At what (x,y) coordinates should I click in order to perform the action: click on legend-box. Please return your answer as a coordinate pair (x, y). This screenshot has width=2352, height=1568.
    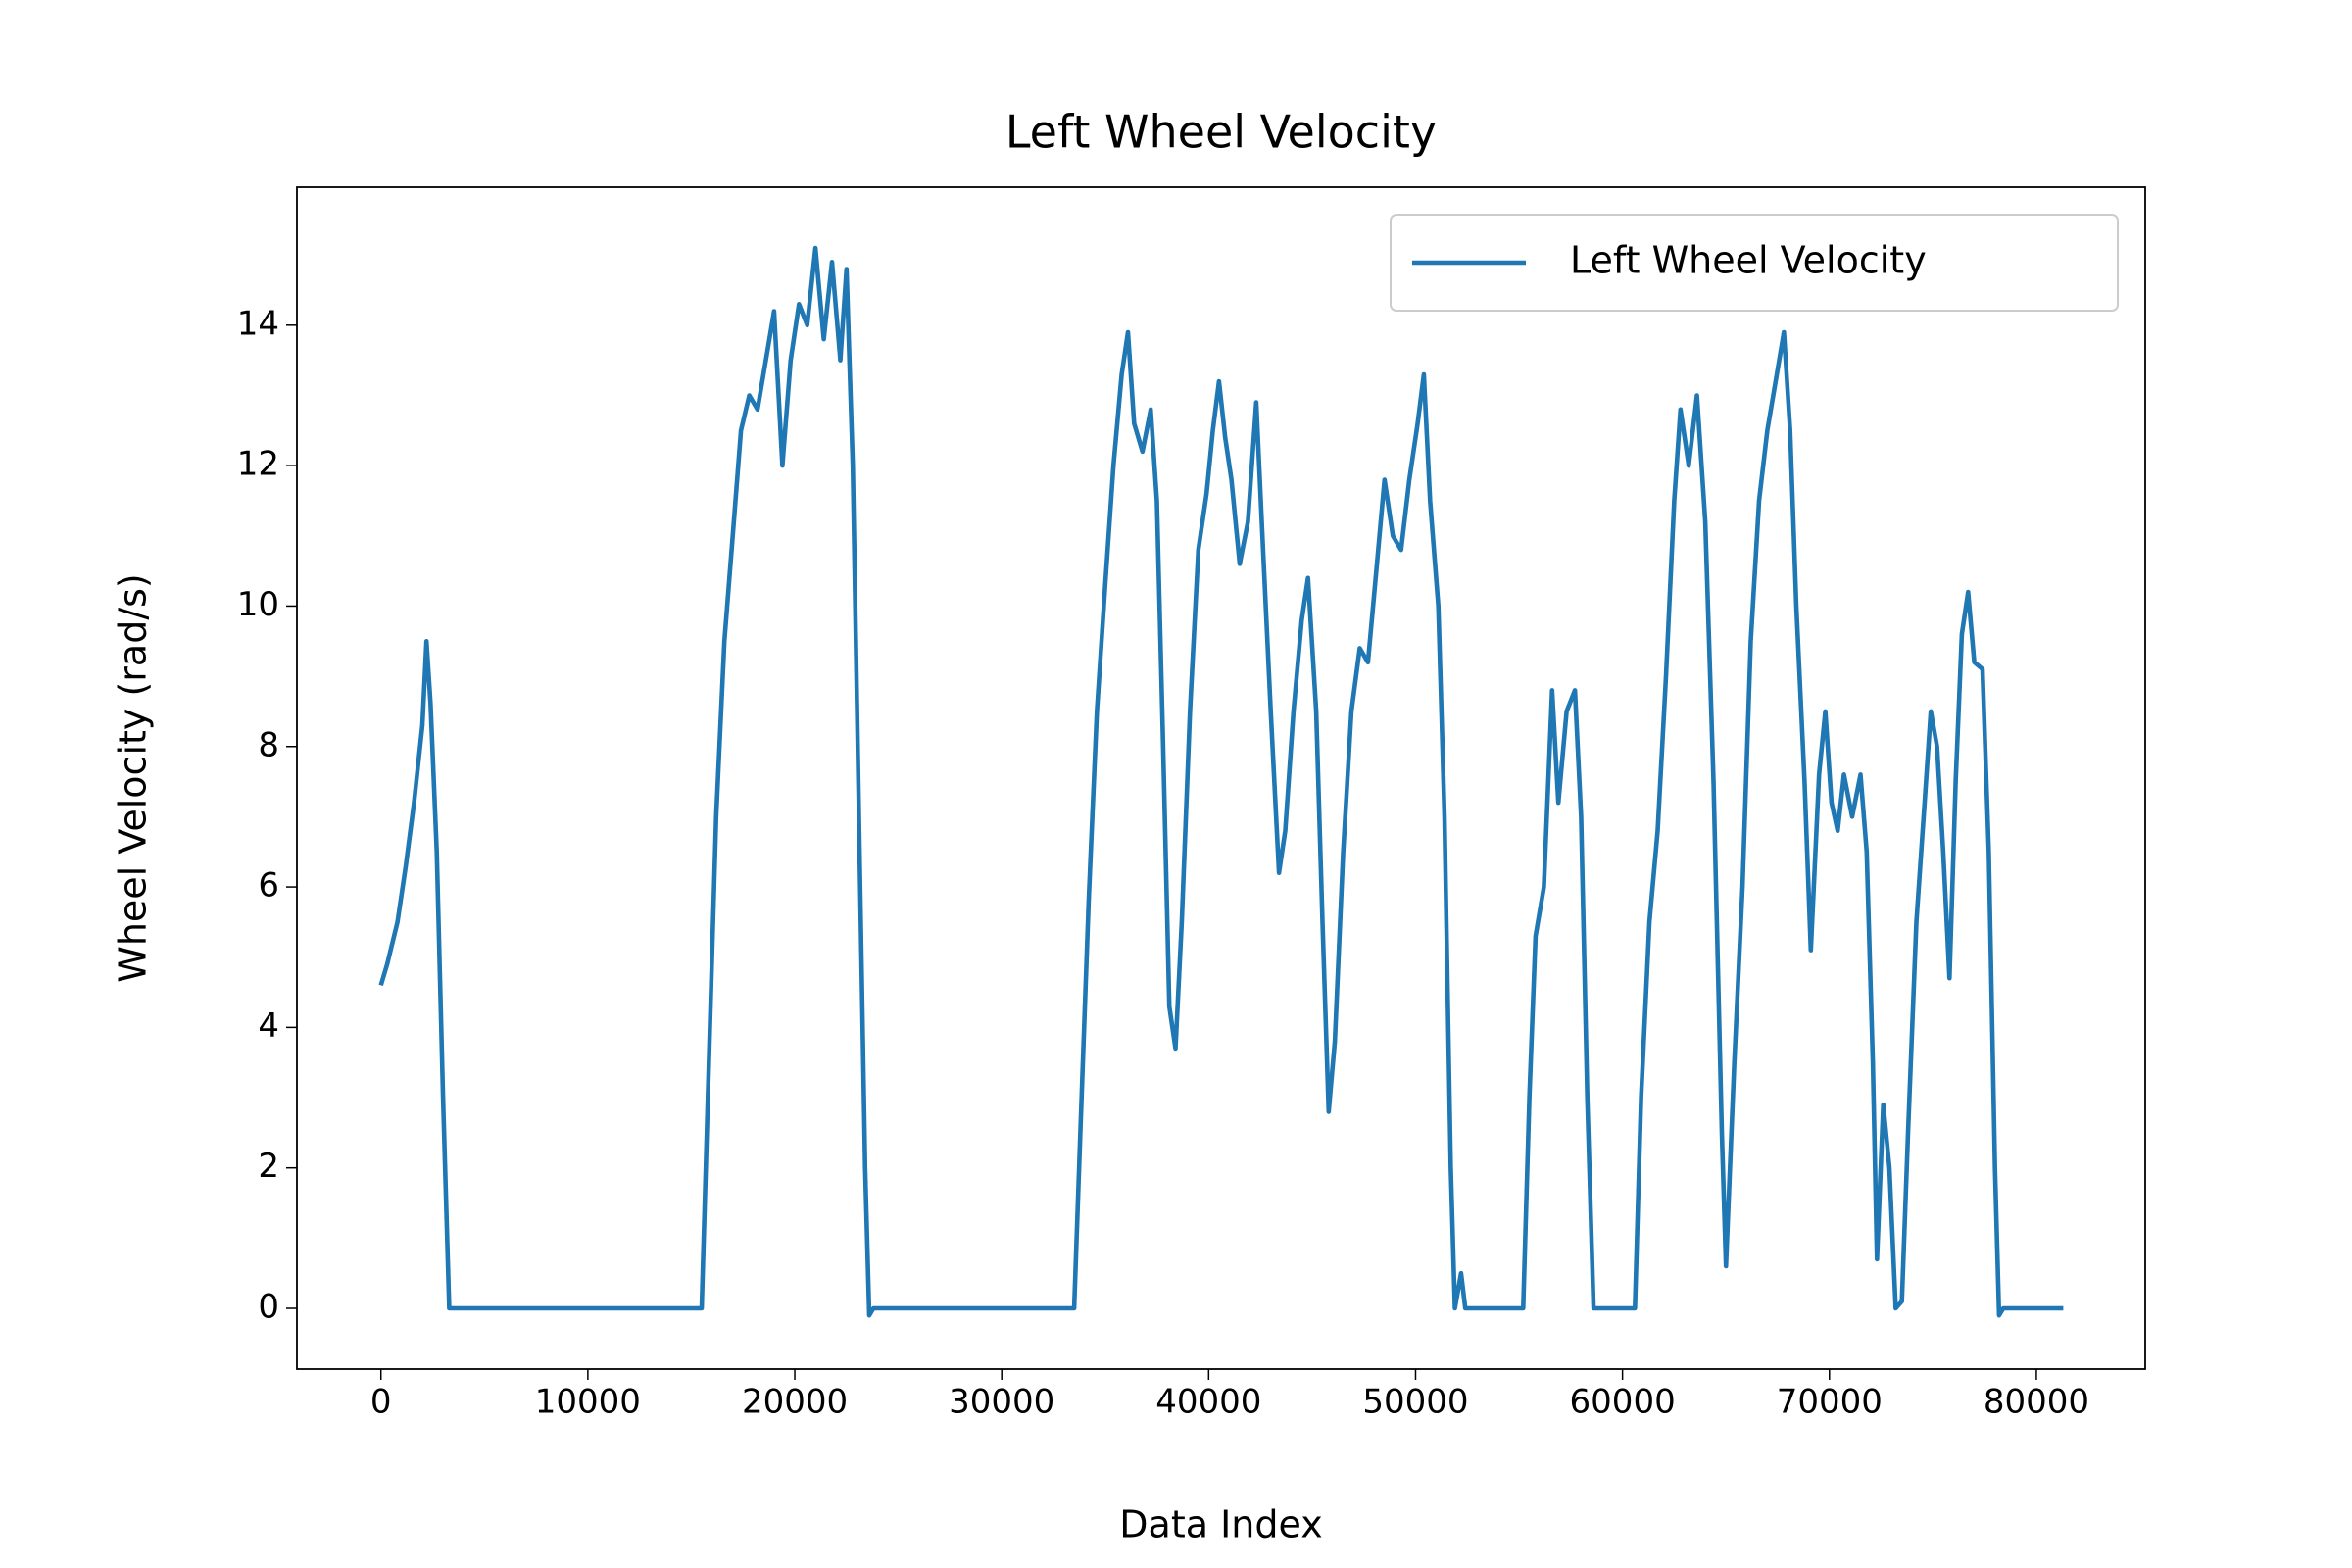
    Looking at the image, I should click on (1754, 263).